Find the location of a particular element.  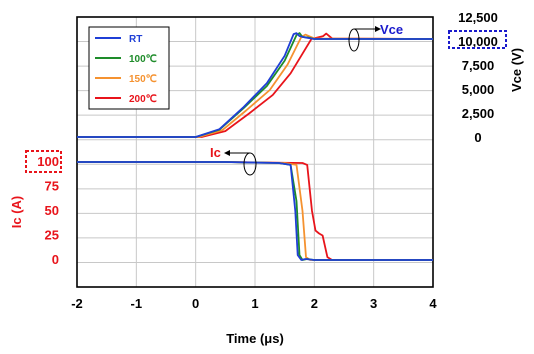

x-tick-label: 3 is located at coordinates (373, 303).